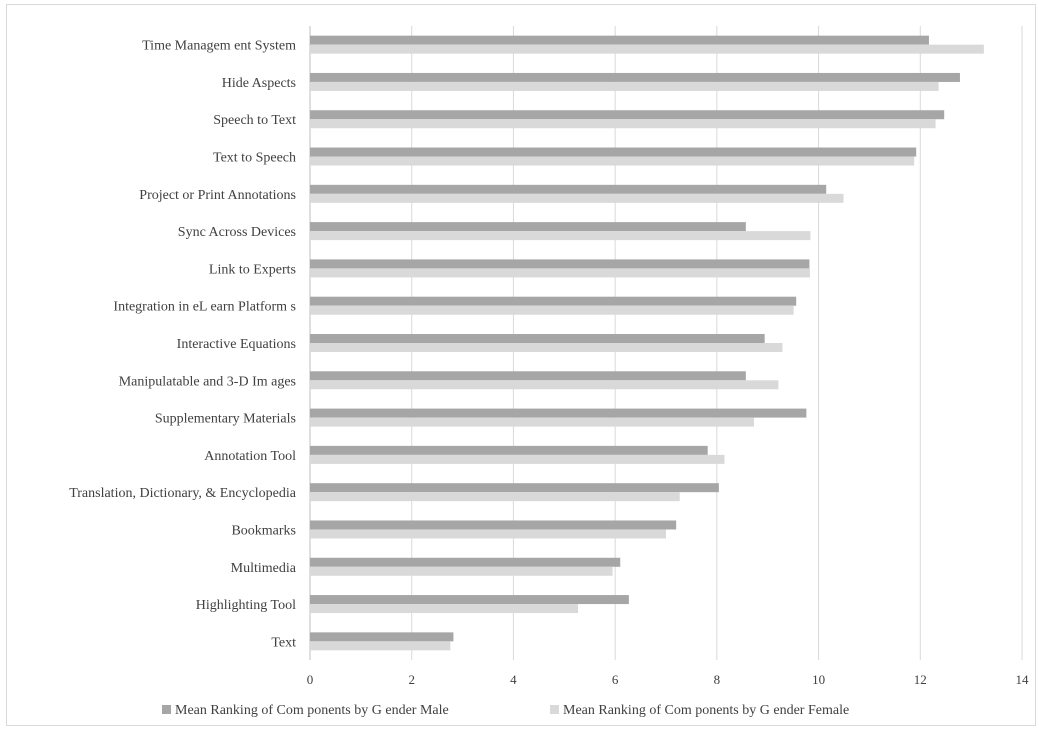 The image size is (1039, 730). I want to click on x-axis-tick-labels: 0 2 4 6 8 10 12 14, so click(668, 679).